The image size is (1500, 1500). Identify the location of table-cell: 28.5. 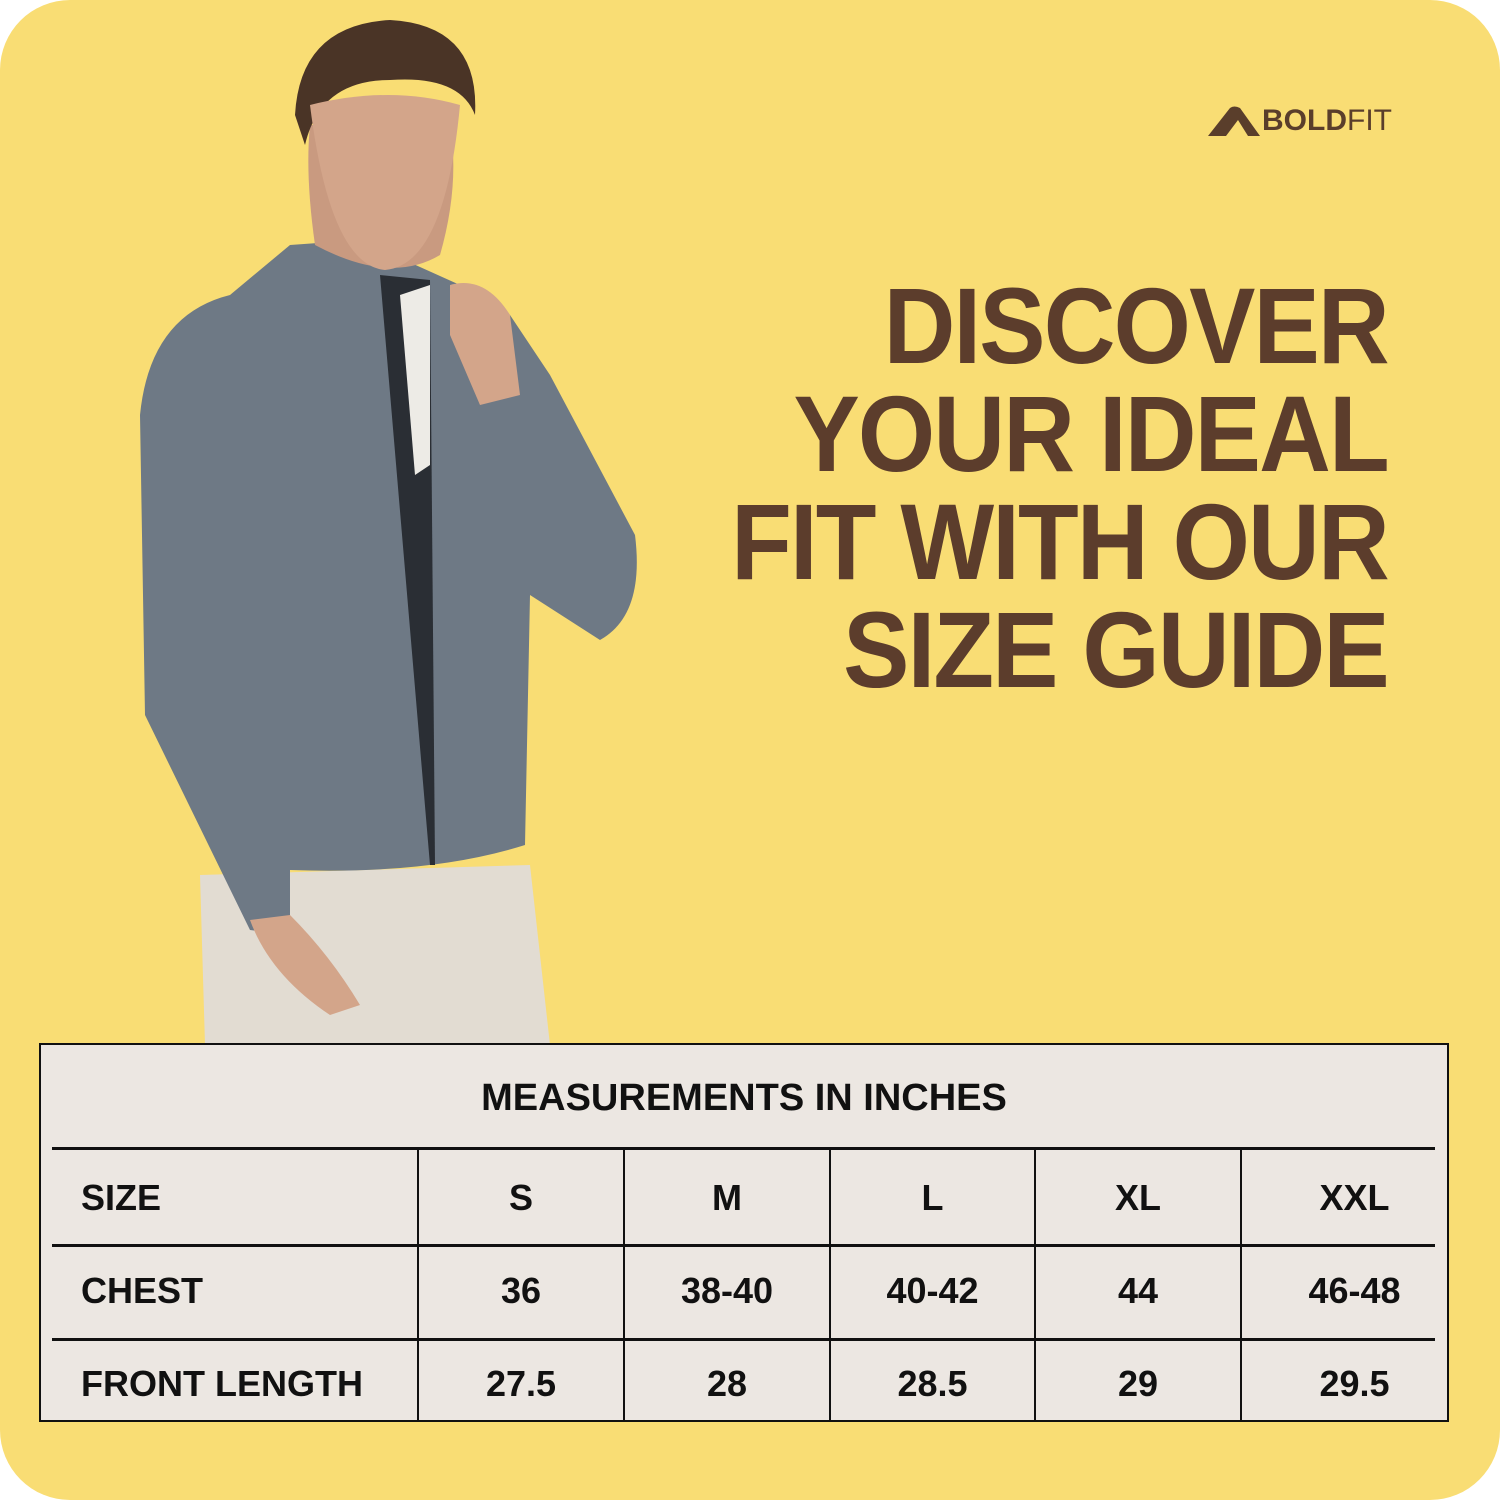
(932, 1383).